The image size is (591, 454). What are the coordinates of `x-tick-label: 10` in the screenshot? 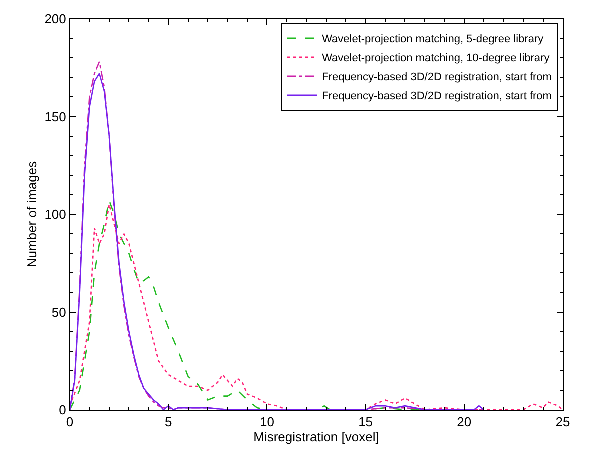 It's located at (267, 422).